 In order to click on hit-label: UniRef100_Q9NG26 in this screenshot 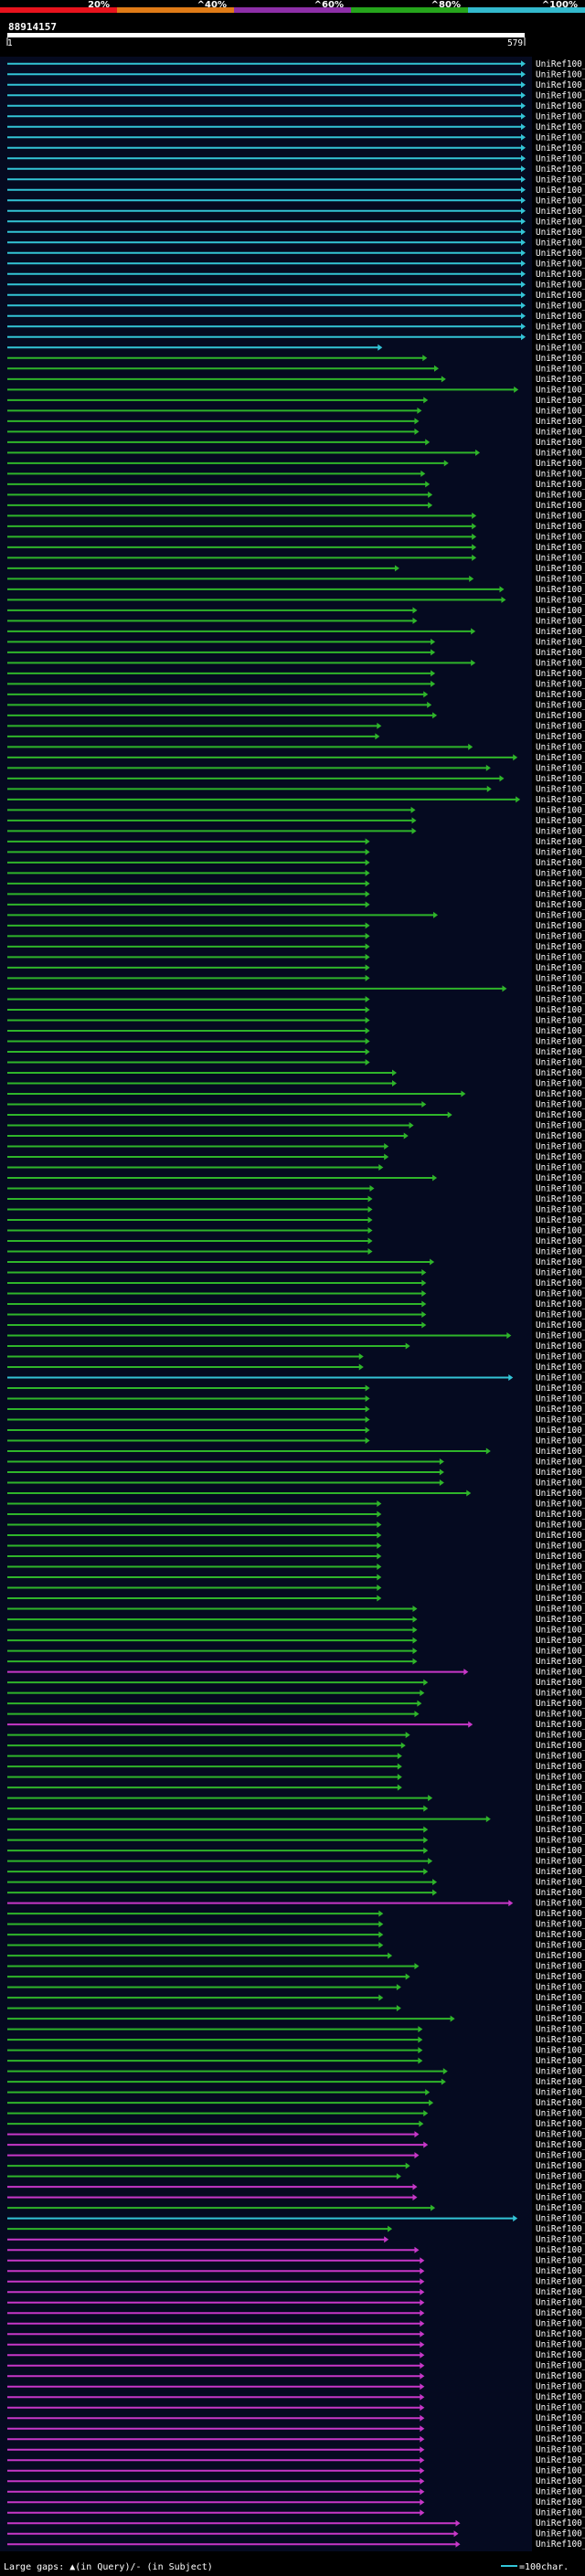, I will do `click(561, 1704)`.